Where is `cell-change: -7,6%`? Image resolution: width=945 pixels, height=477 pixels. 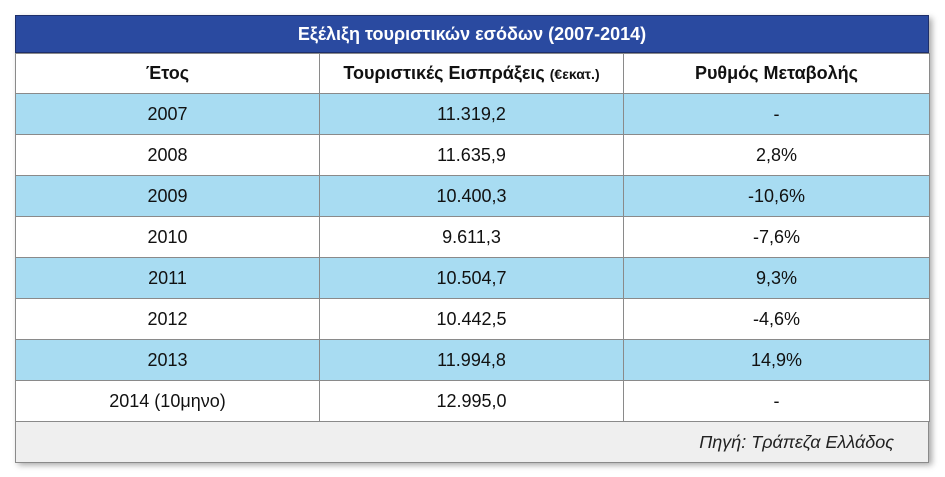
cell-change: -7,6% is located at coordinates (776, 237).